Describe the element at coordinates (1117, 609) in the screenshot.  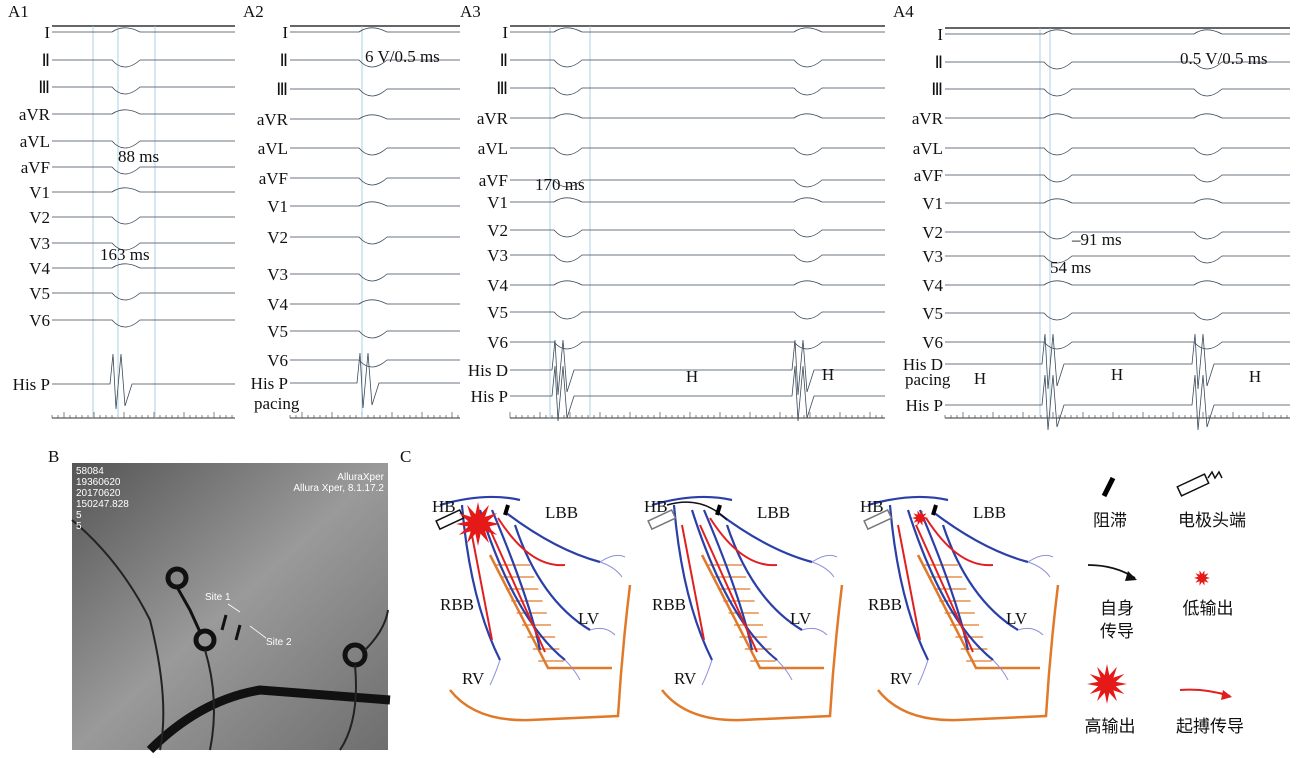
I see `legend-label: 自身` at that location.